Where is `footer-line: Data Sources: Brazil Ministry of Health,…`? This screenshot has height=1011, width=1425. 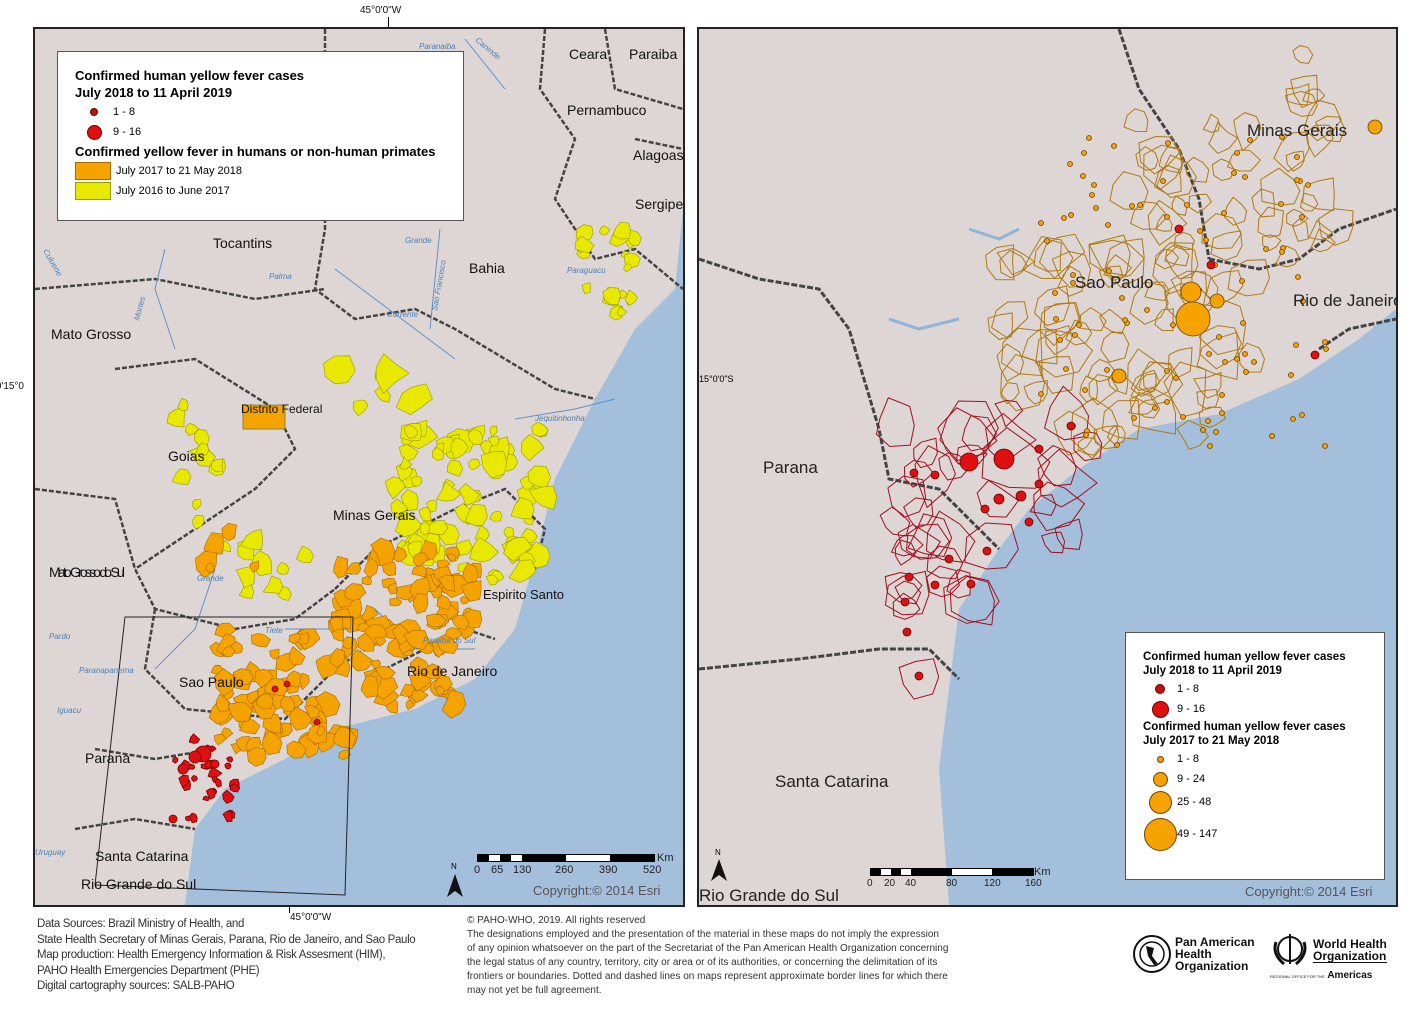 footer-line: Data Sources: Brazil Ministry of Health,… is located at coordinates (141, 924).